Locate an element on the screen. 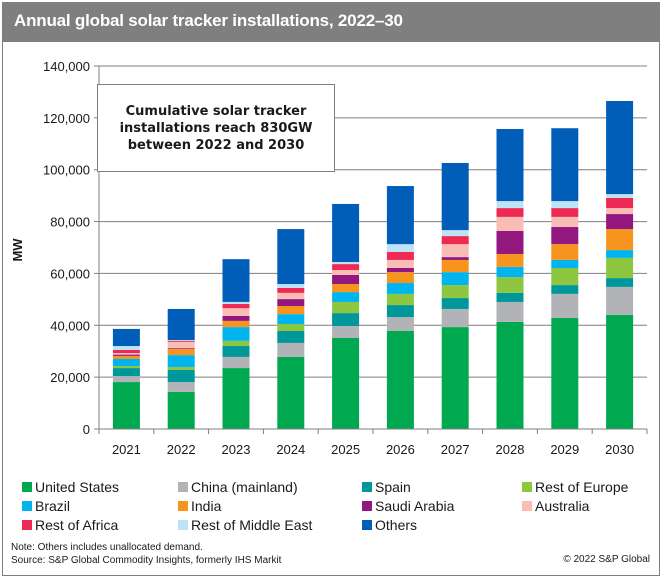 The height and width of the screenshot is (584, 664). bar-segment-saudi-arabia-2024 is located at coordinates (291, 303).